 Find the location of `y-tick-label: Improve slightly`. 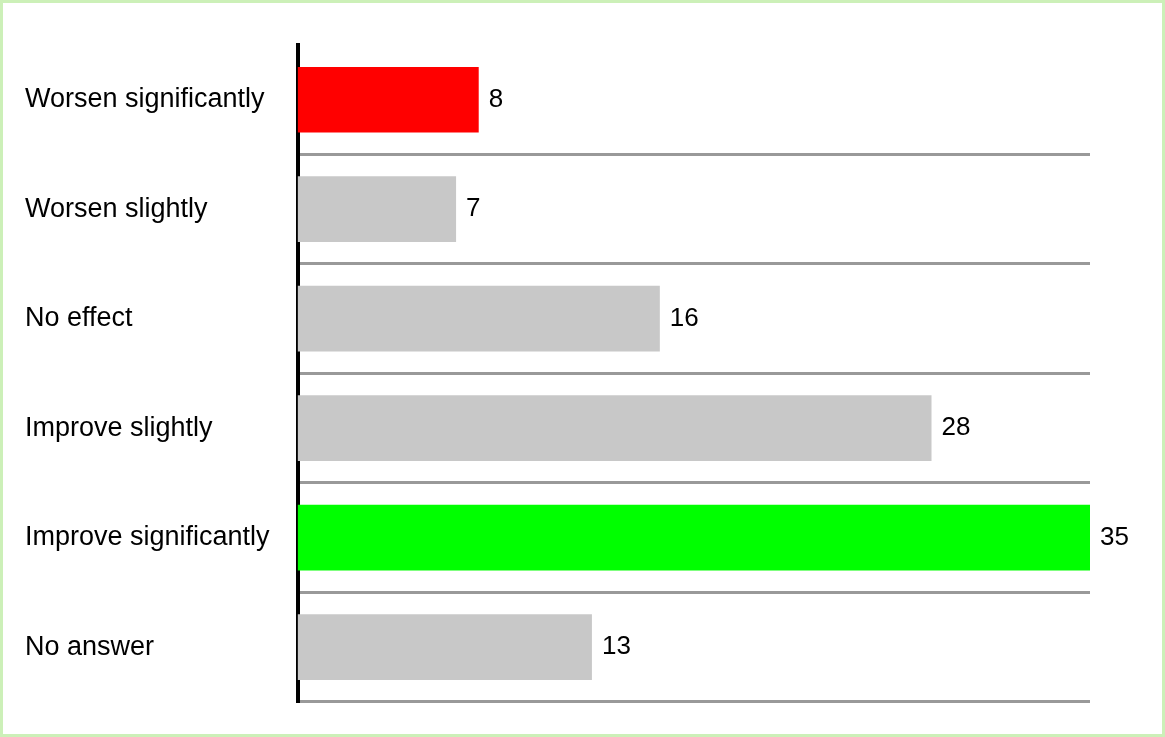

y-tick-label: Improve slightly is located at coordinates (119, 426).